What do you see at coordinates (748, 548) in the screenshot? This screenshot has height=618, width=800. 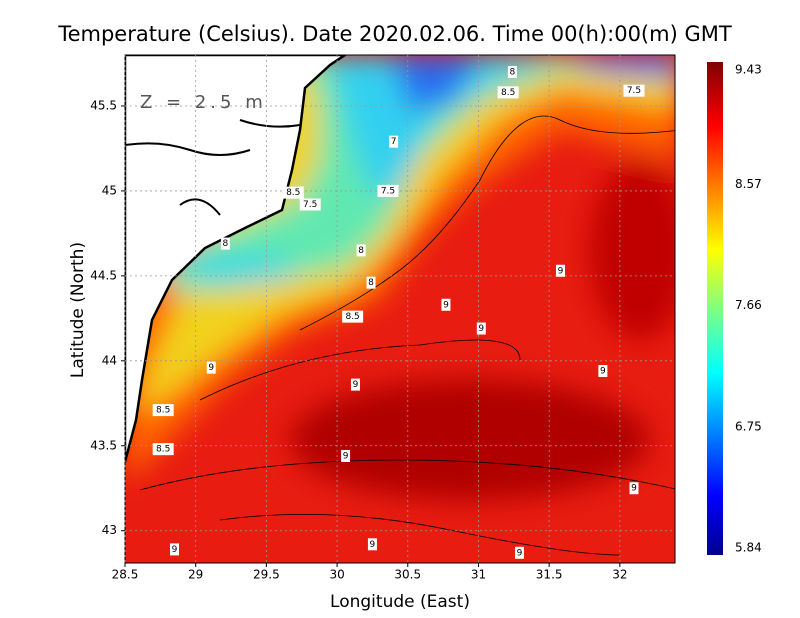 I see `colorbar-tick-label: 5.84` at bounding box center [748, 548].